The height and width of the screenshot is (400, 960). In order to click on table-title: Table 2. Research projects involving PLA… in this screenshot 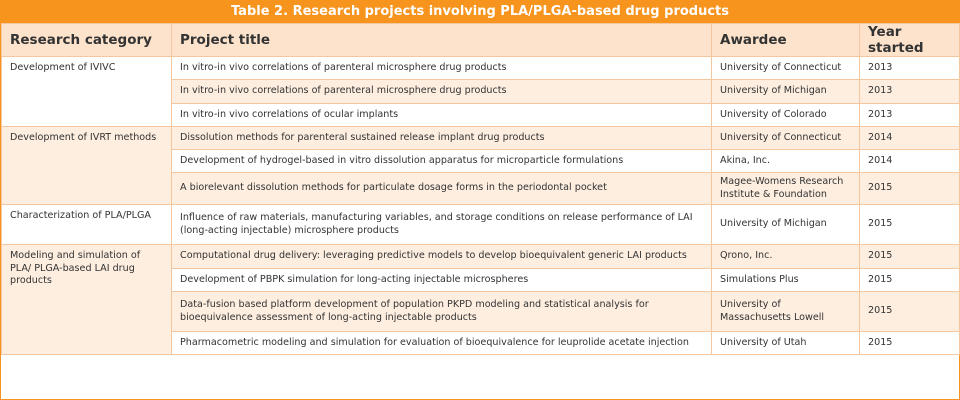, I will do `click(480, 12)`.